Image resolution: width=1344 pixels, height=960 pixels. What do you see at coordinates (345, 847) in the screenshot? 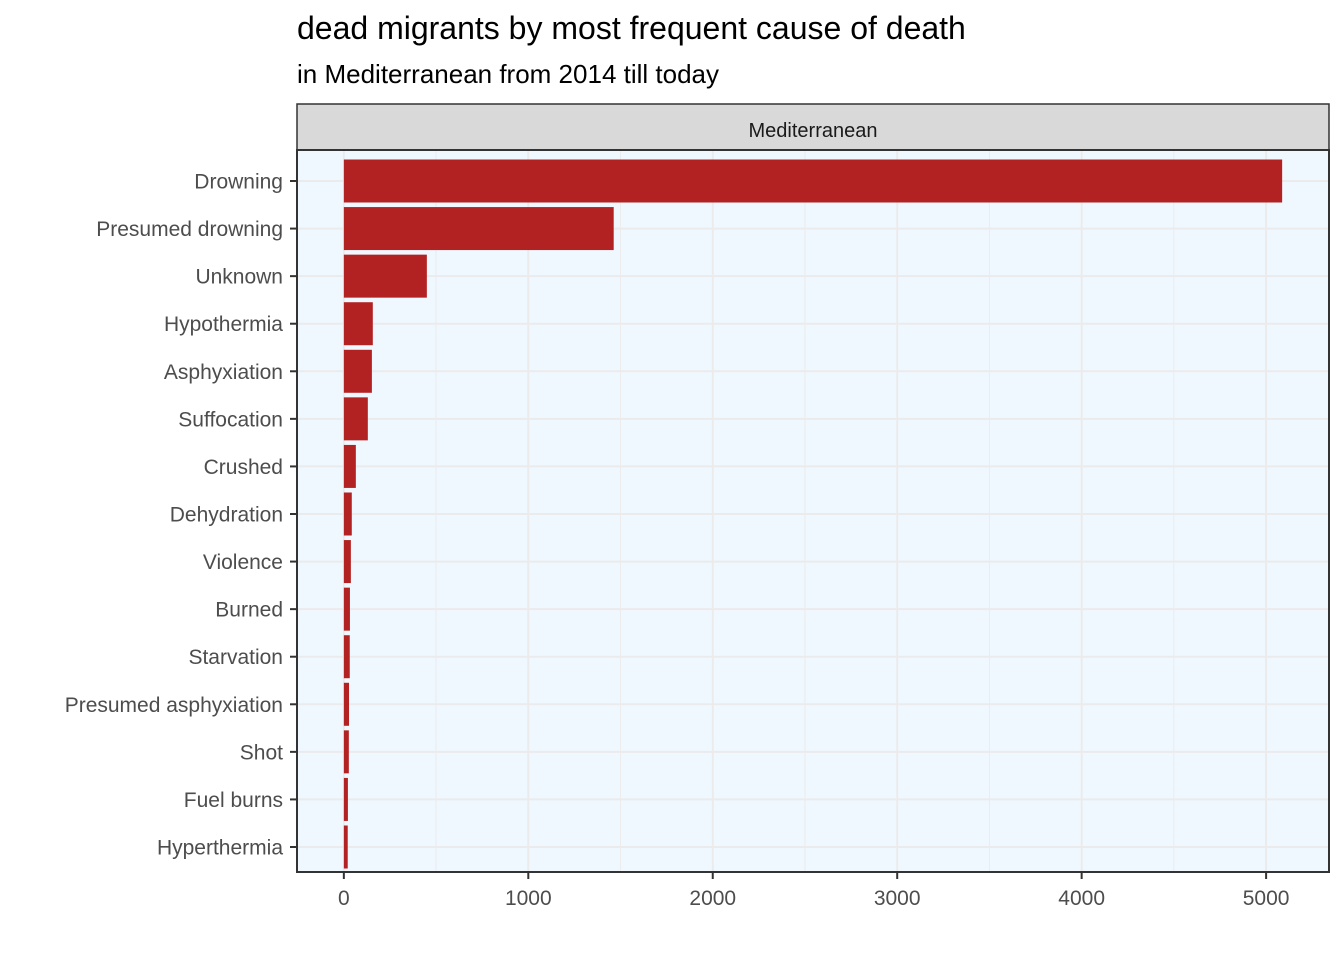
I see `bar-hyperthermia` at bounding box center [345, 847].